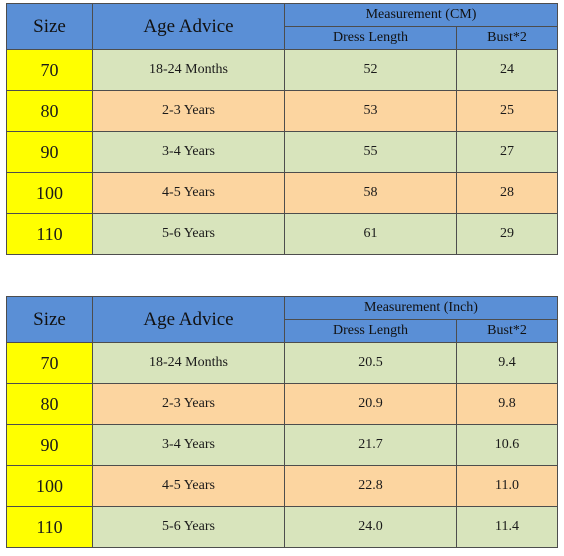 This screenshot has height=556, width=564. I want to click on table-row: 110 5-6 Years 61 29, so click(282, 234).